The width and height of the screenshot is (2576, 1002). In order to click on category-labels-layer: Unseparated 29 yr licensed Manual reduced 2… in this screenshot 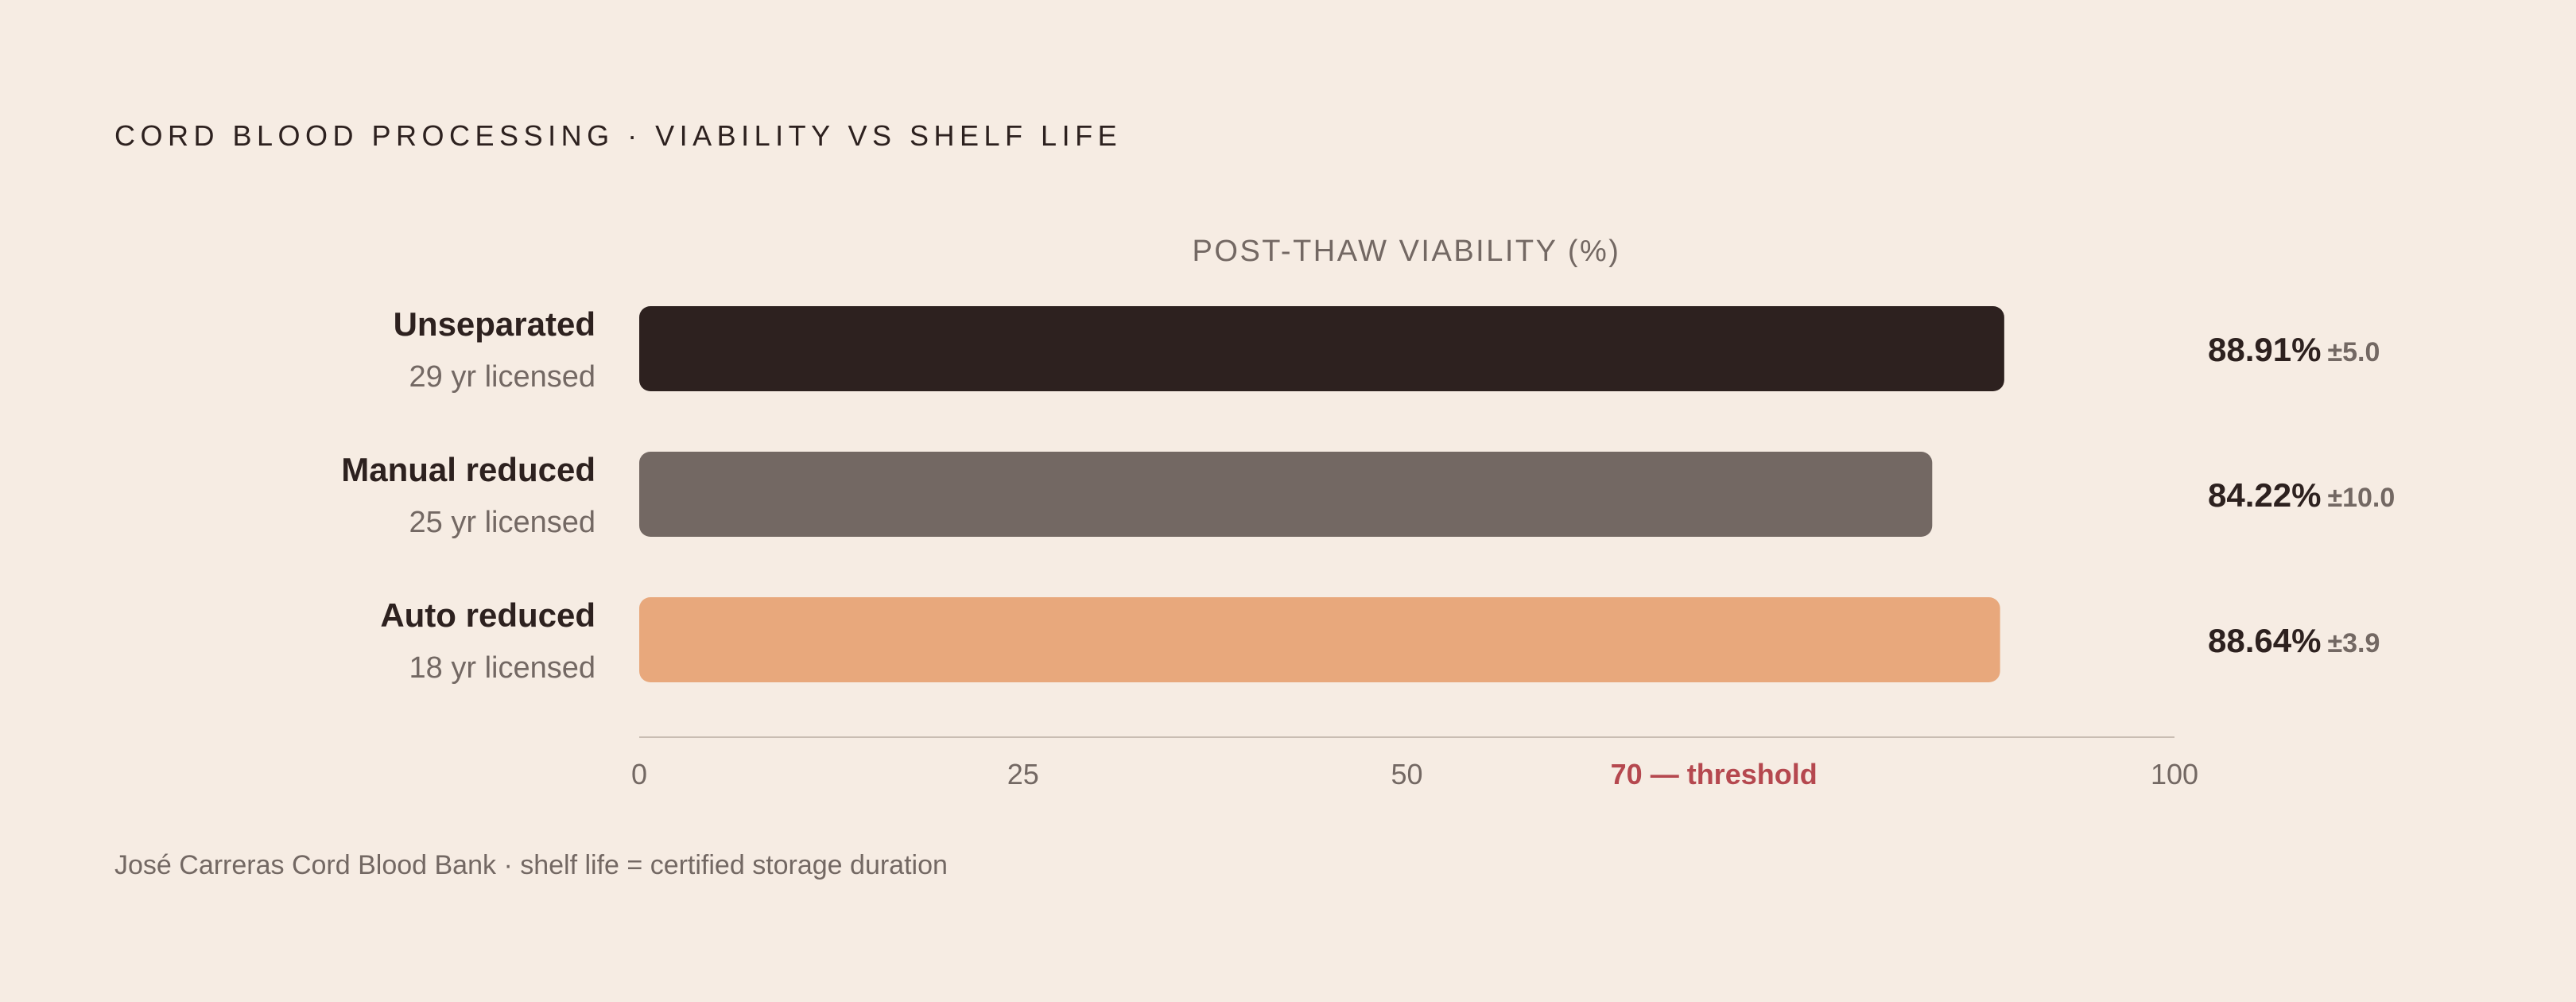, I will do `click(468, 495)`.